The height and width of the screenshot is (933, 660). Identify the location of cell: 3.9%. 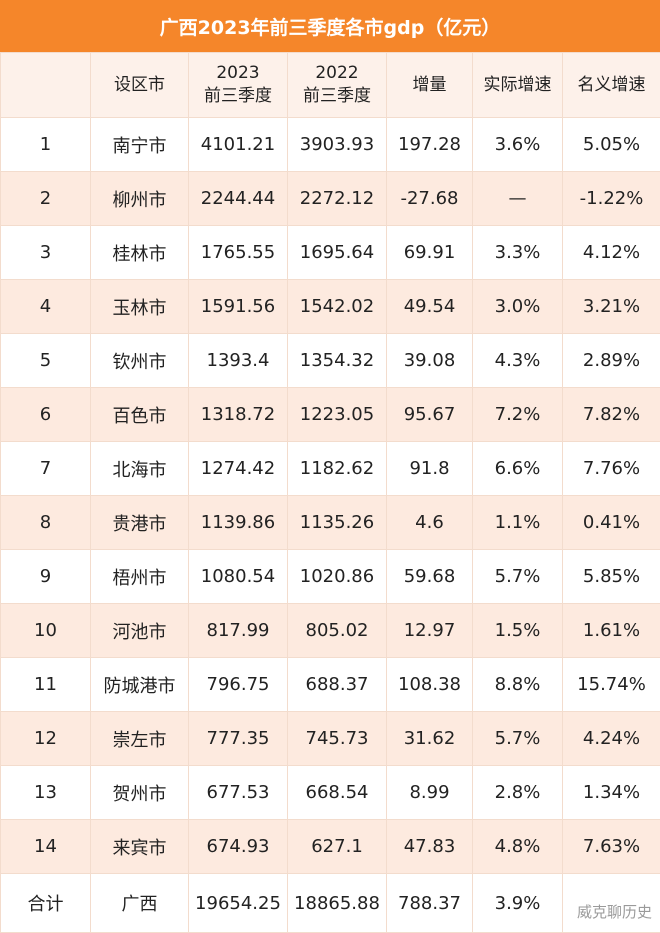
(518, 903).